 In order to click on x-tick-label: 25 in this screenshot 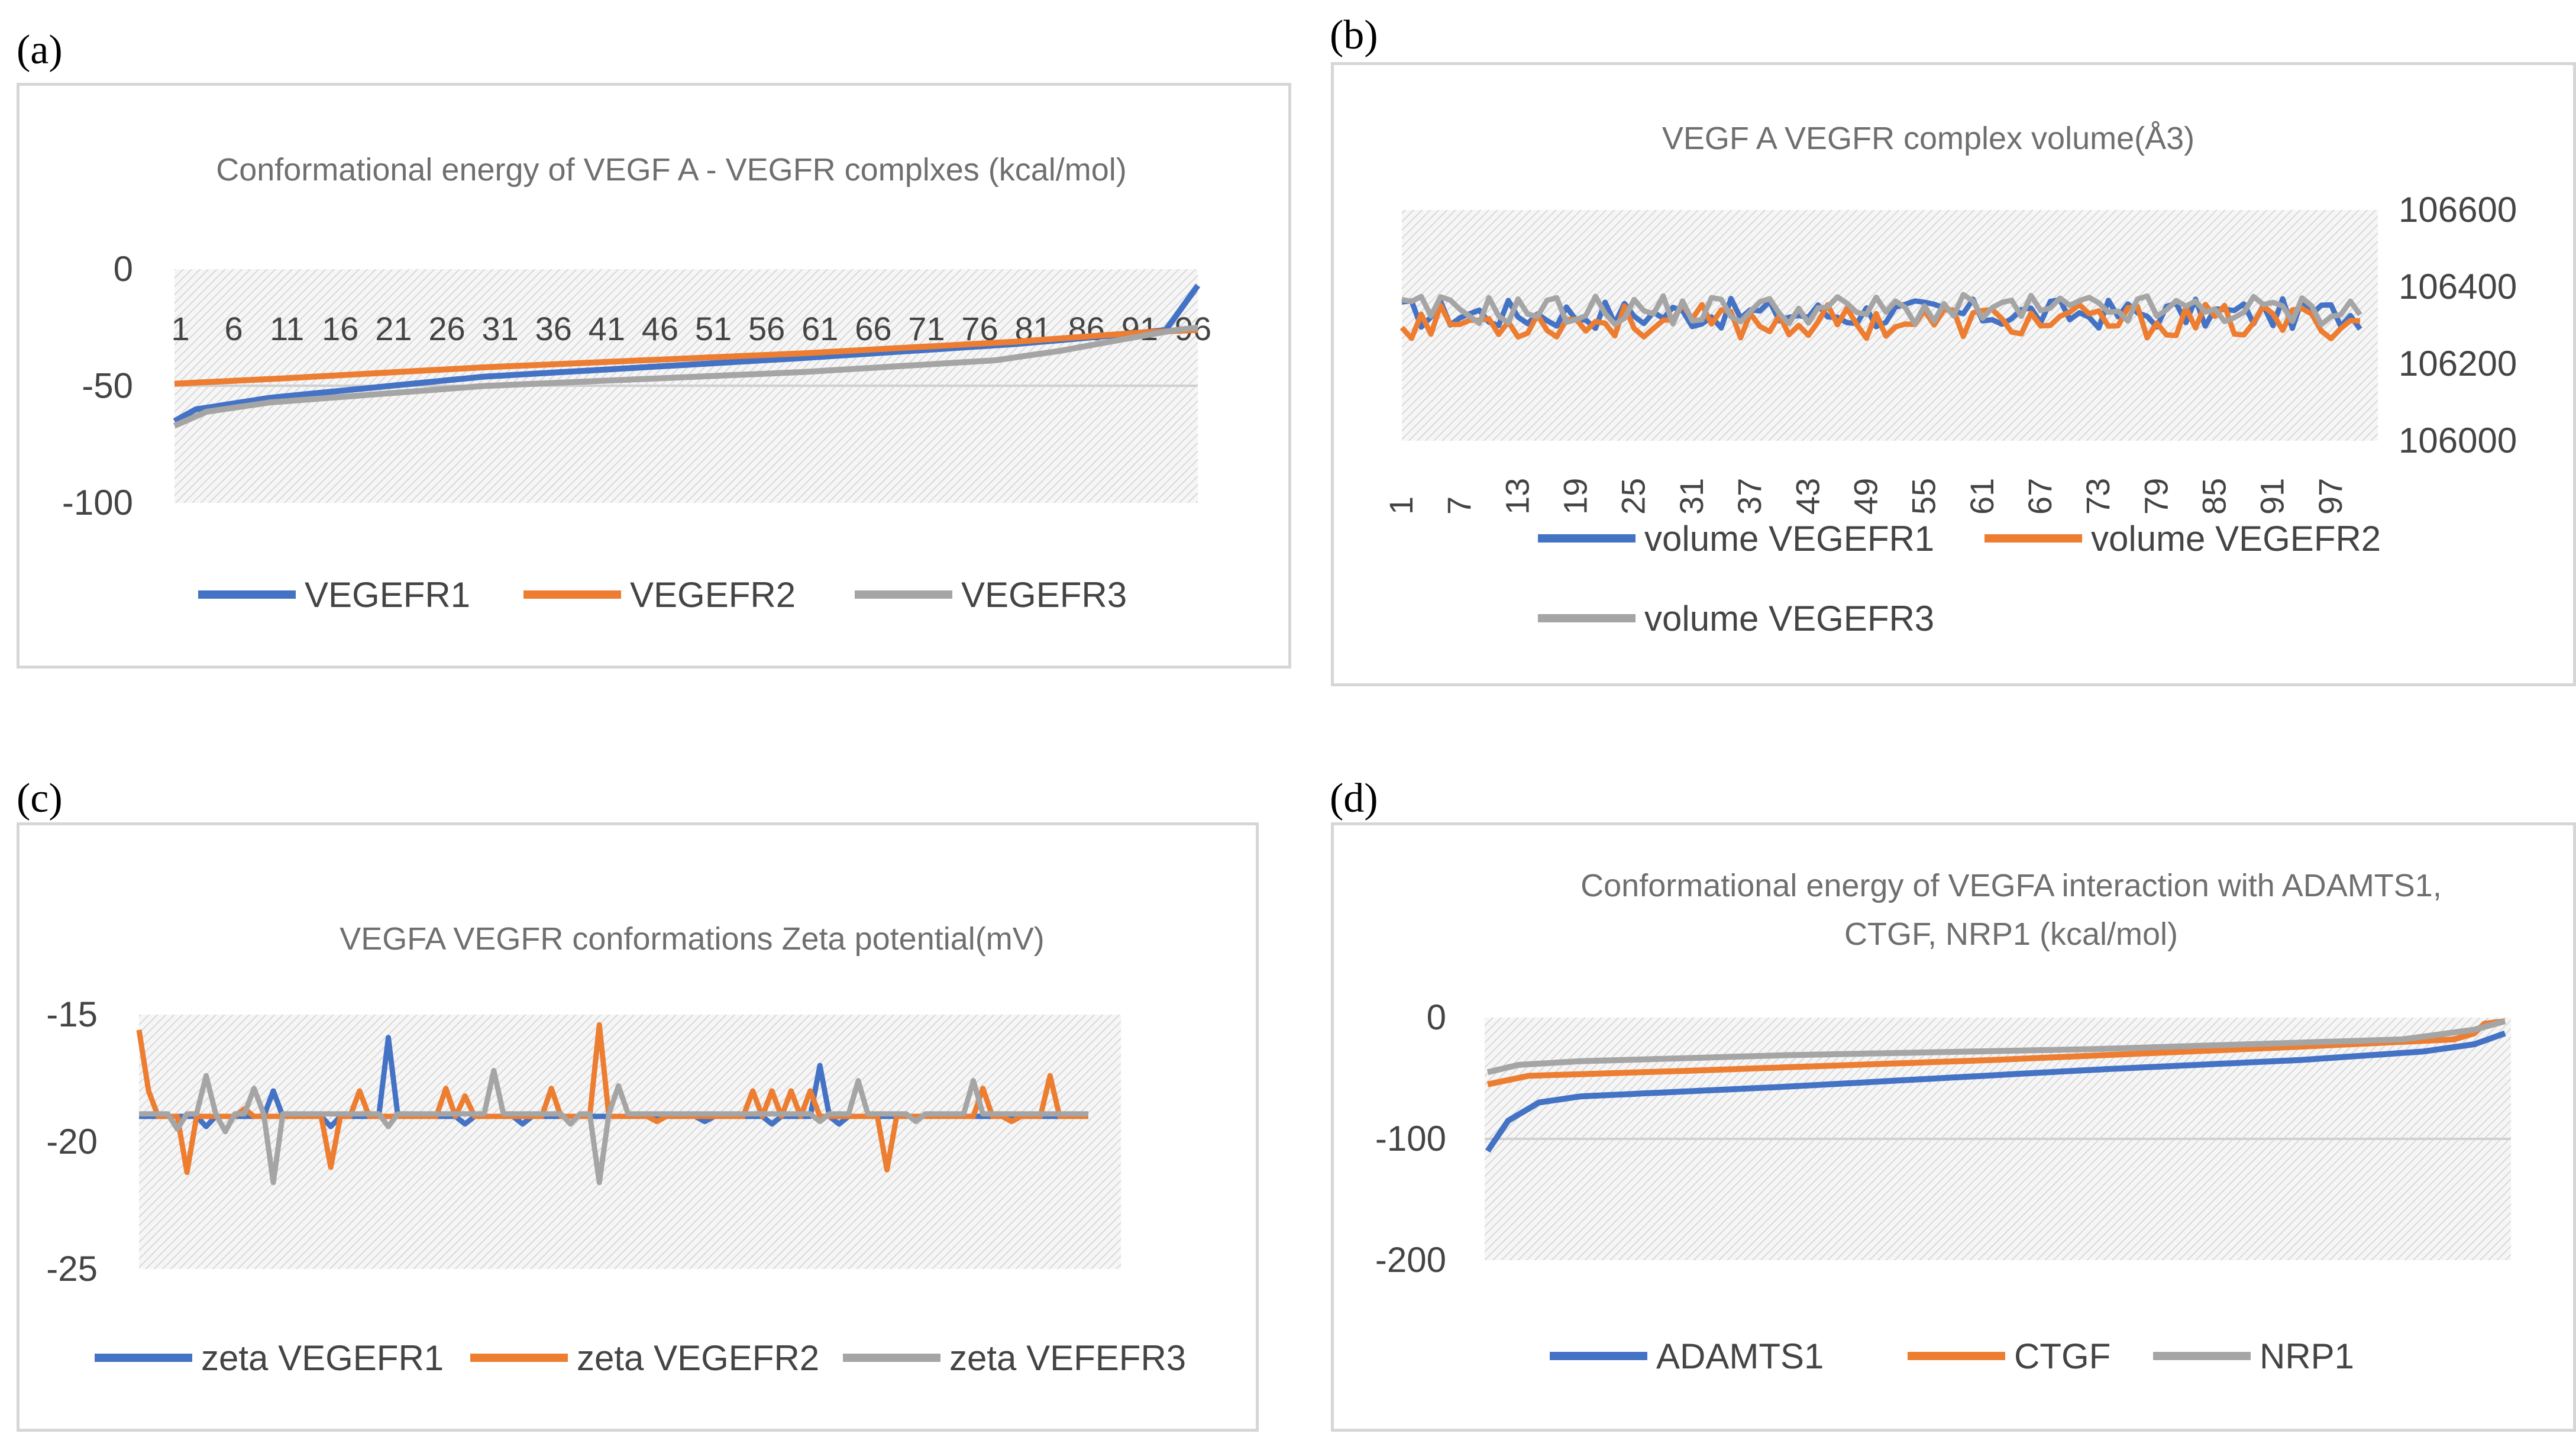, I will do `click(1633, 496)`.